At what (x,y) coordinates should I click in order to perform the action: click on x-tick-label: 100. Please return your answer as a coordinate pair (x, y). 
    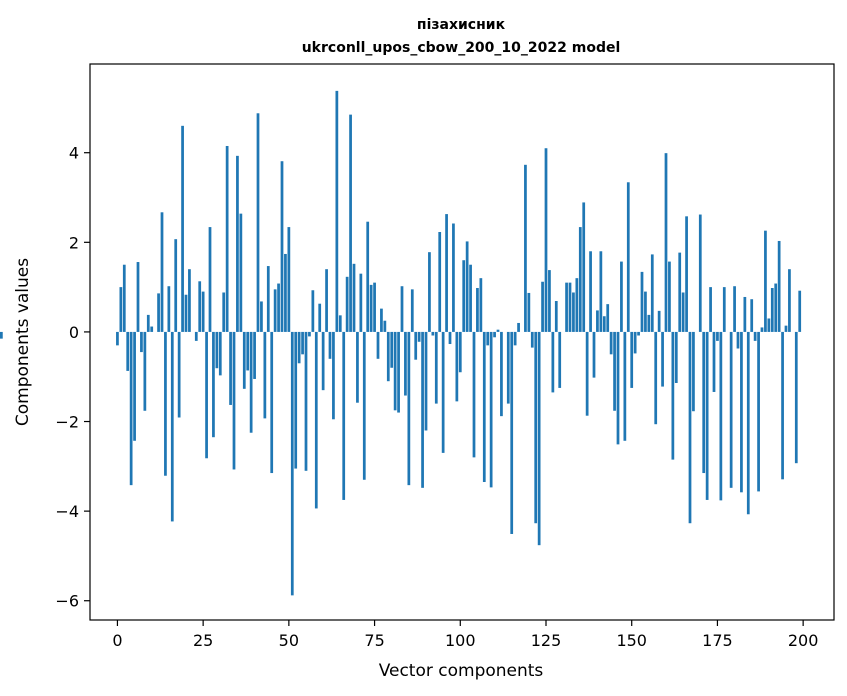
    Looking at the image, I should click on (460, 640).